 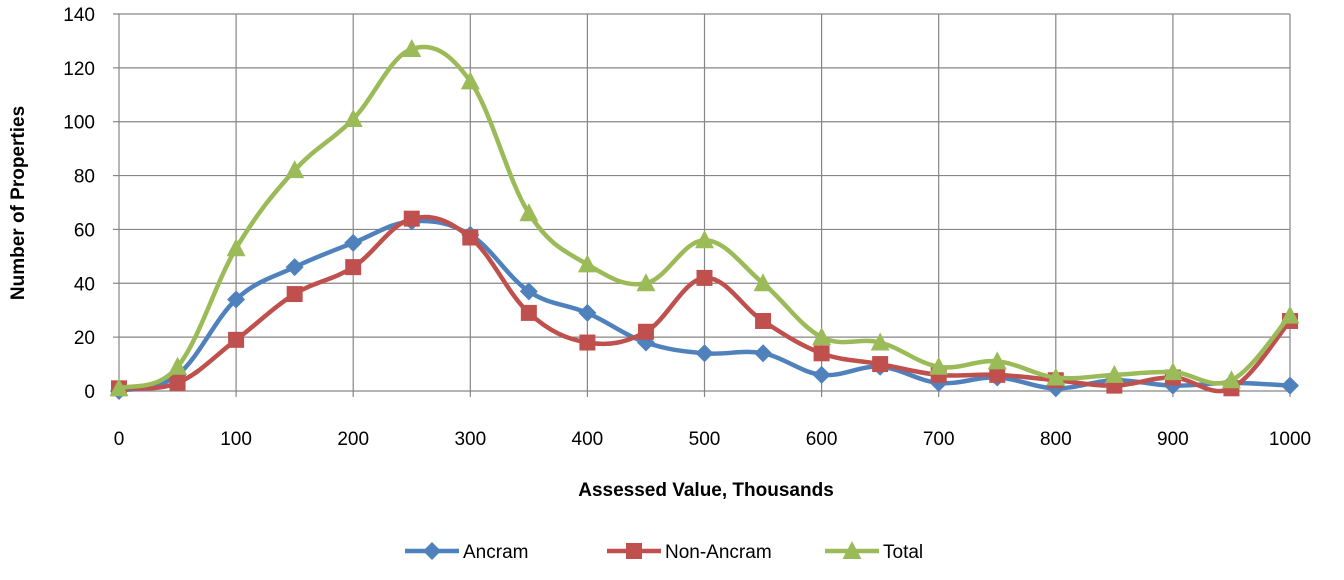 I want to click on x-tick-label: 200, so click(x=353, y=439).